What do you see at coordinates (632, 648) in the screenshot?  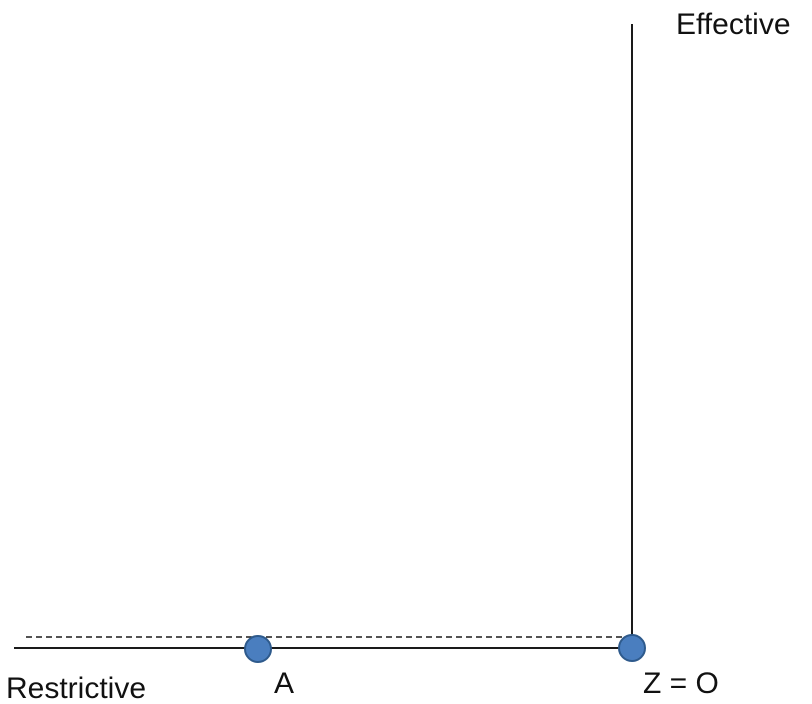 I see `point-z-marker` at bounding box center [632, 648].